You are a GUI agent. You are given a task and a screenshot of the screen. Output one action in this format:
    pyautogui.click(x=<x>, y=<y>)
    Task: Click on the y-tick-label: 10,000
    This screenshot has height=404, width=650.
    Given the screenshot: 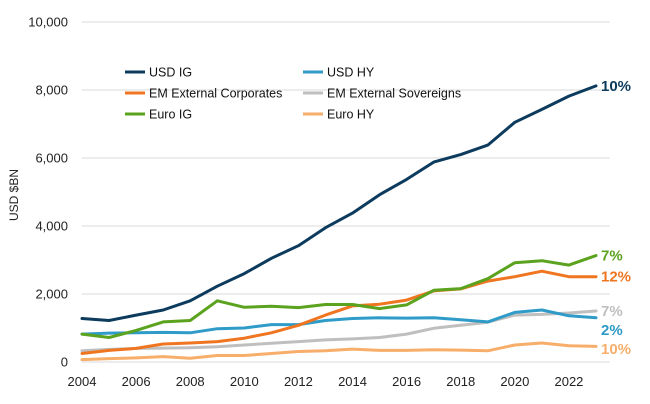 What is the action you would take?
    pyautogui.click(x=48, y=22)
    